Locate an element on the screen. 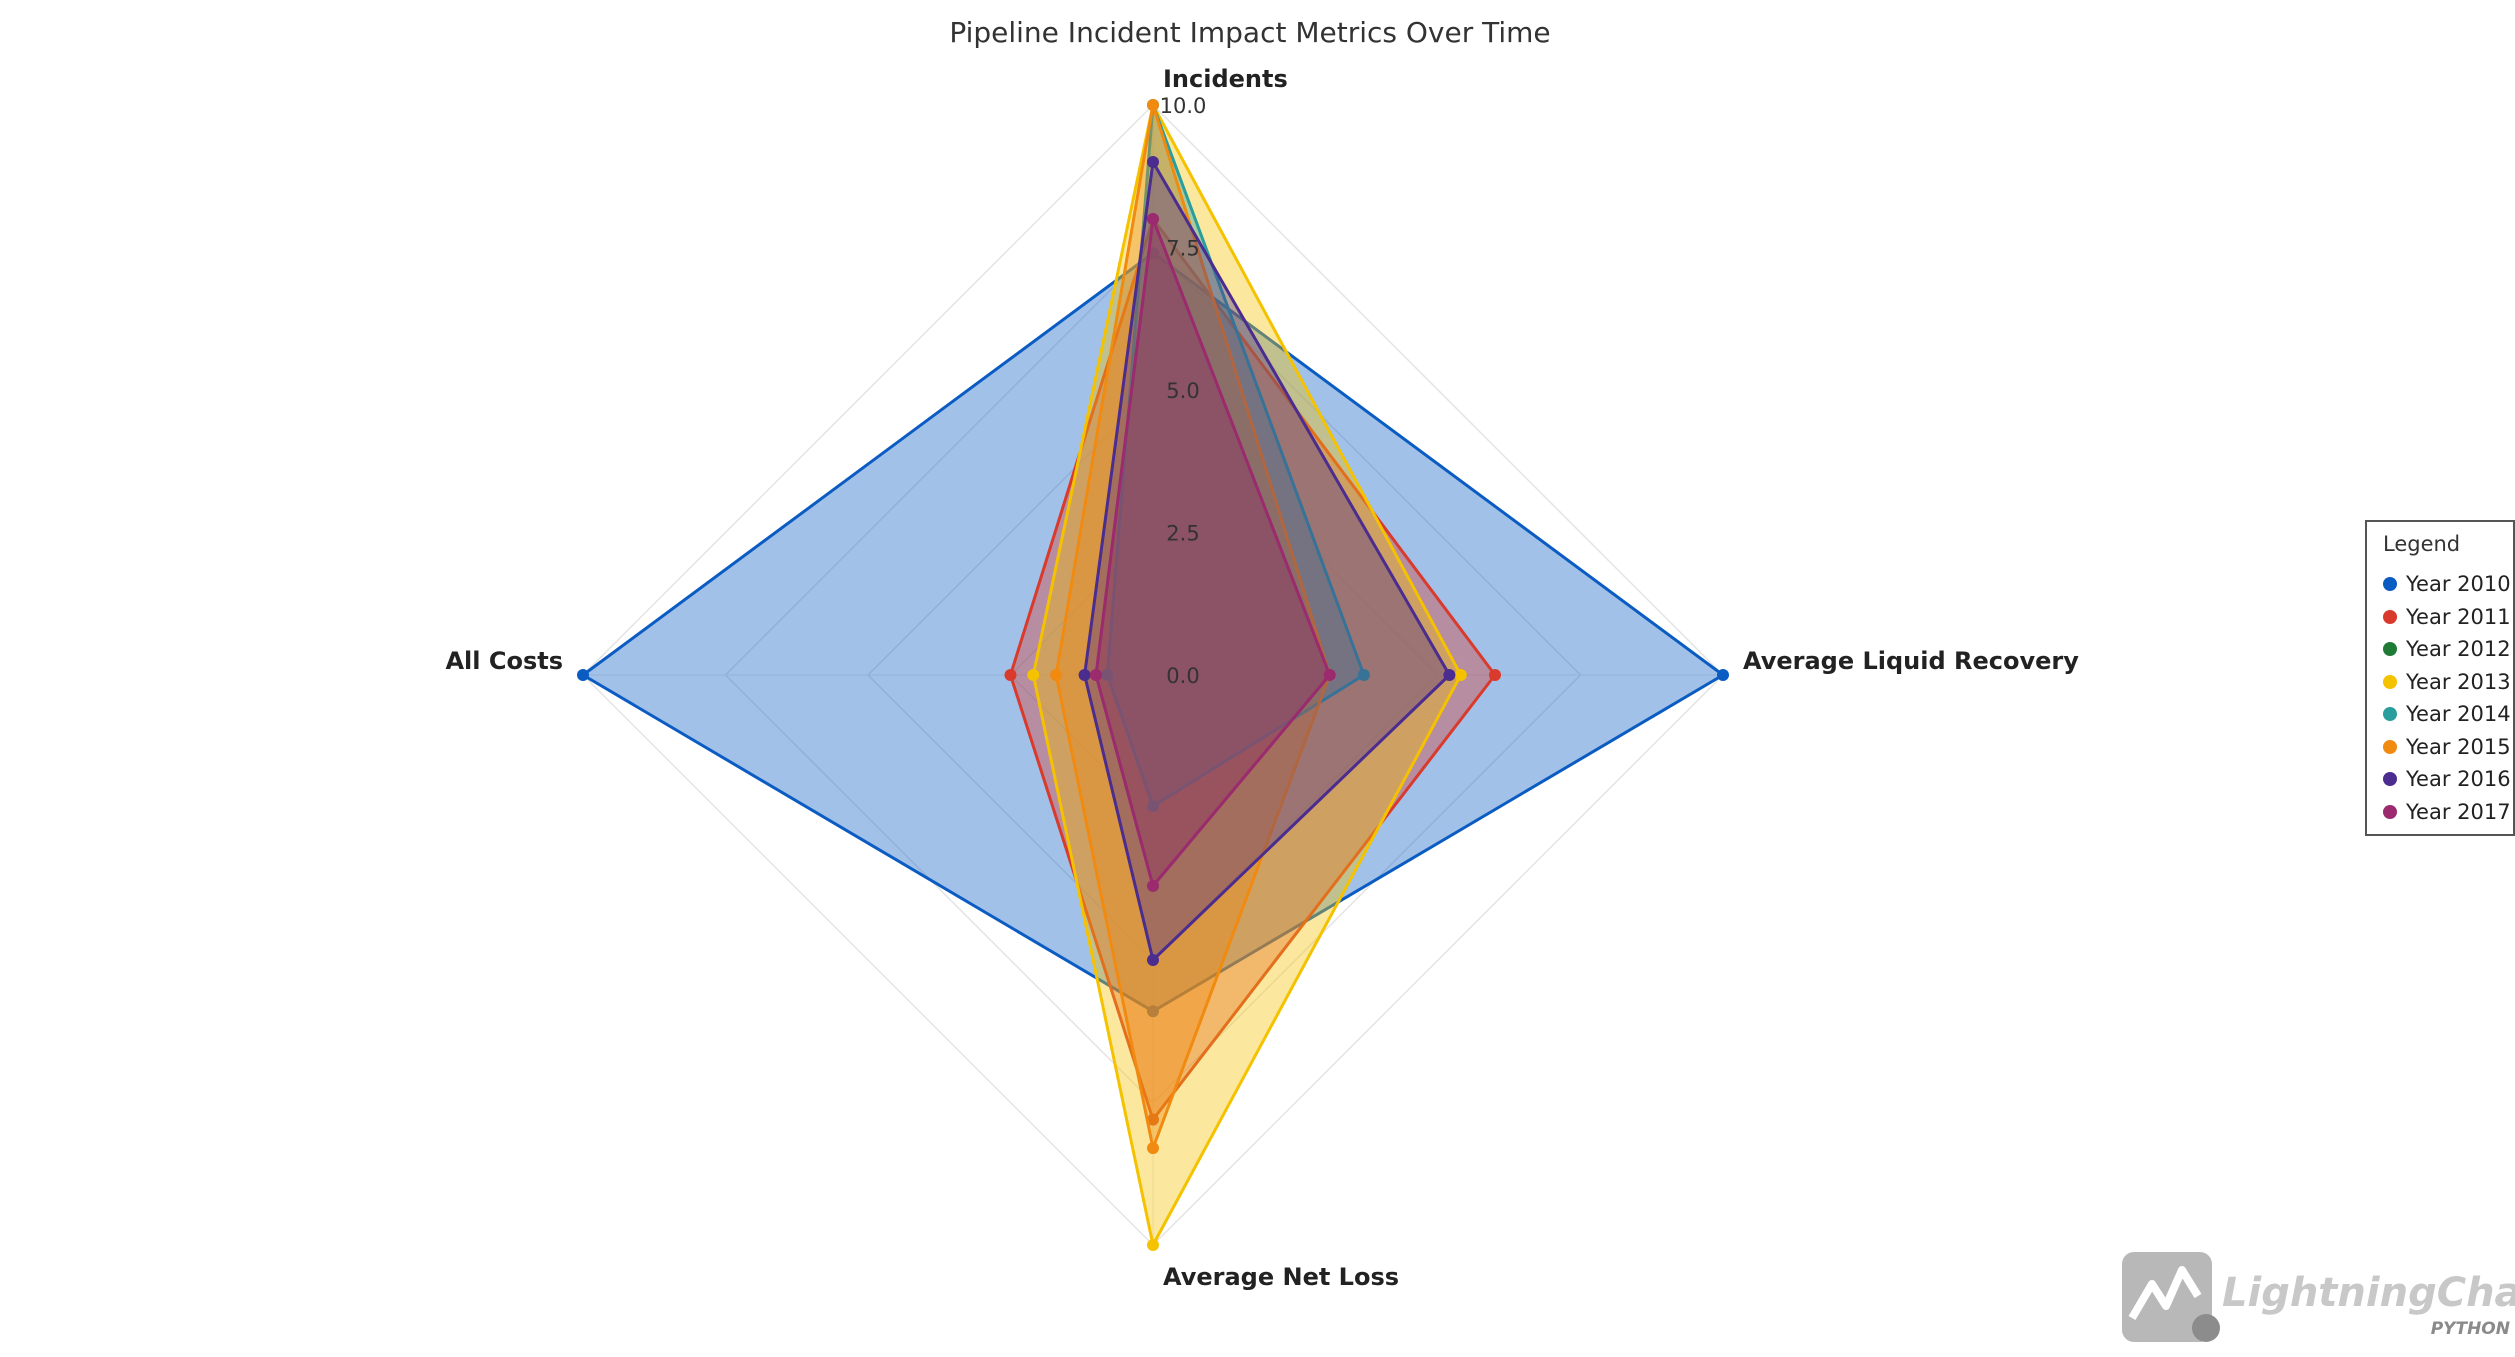  lightningchart-logo: LightningChart PYTHON is located at coordinates (2318, 1297).